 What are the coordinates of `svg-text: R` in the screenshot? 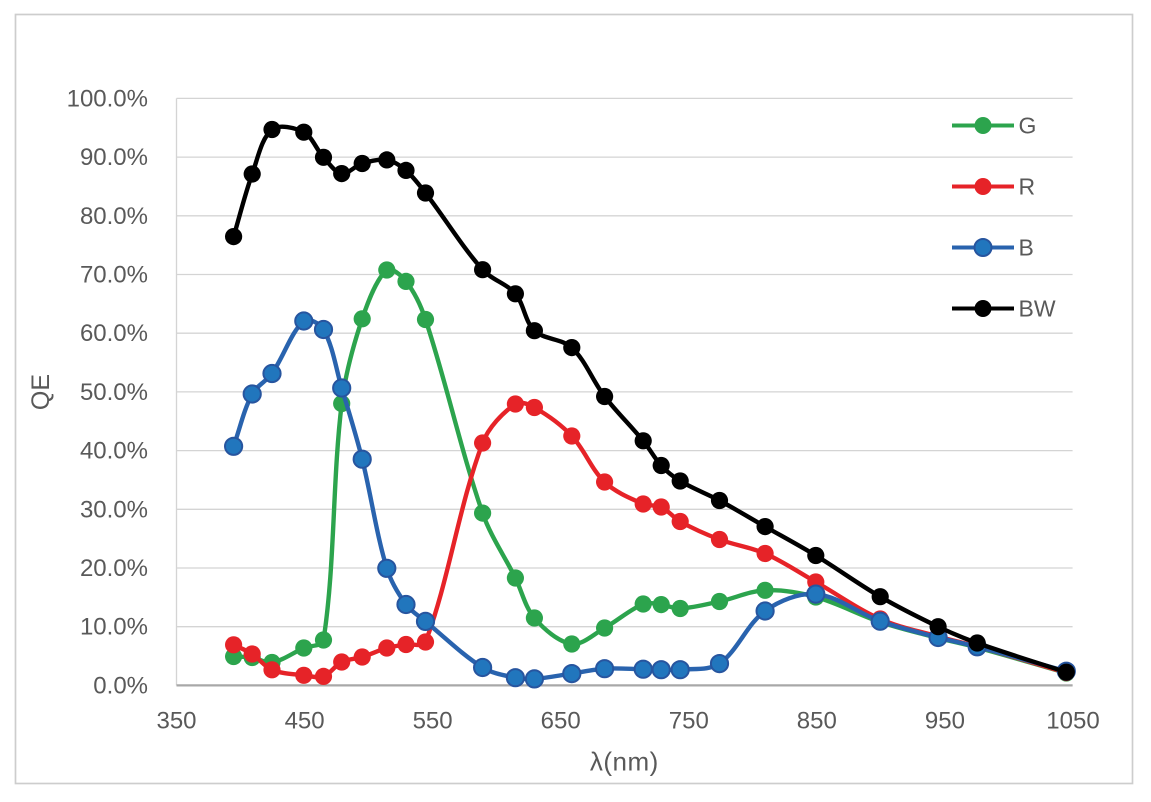 It's located at (1027, 187).